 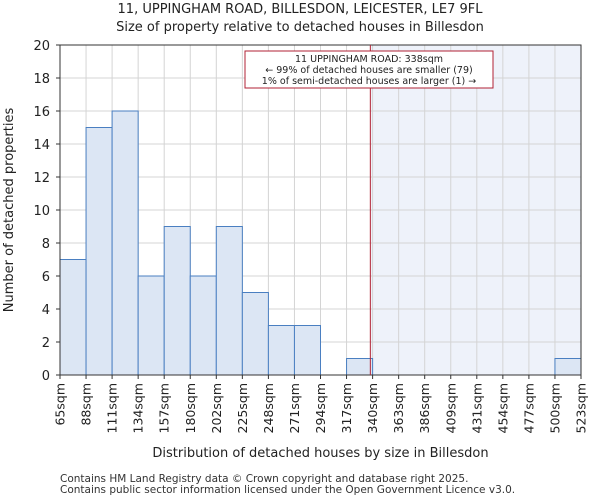 What do you see at coordinates (164, 408) in the screenshot?
I see `x-tick-label: 157sqm` at bounding box center [164, 408].